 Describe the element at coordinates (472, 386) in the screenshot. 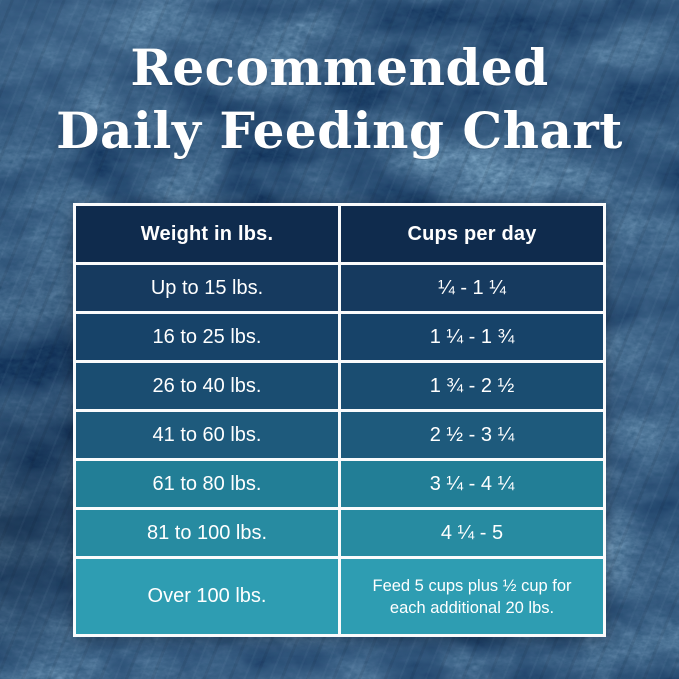

I see `cups-cell: 1 ¾ - 2 ½` at that location.